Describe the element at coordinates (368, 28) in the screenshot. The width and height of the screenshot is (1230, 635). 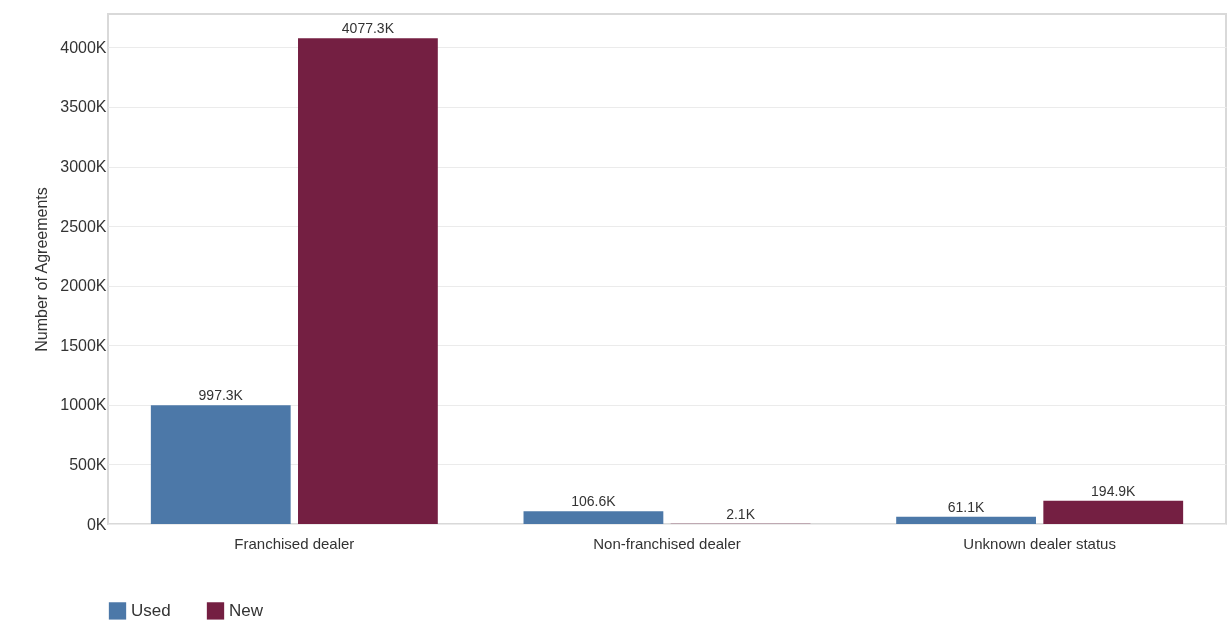
I see `data-label: 4077.3K` at that location.